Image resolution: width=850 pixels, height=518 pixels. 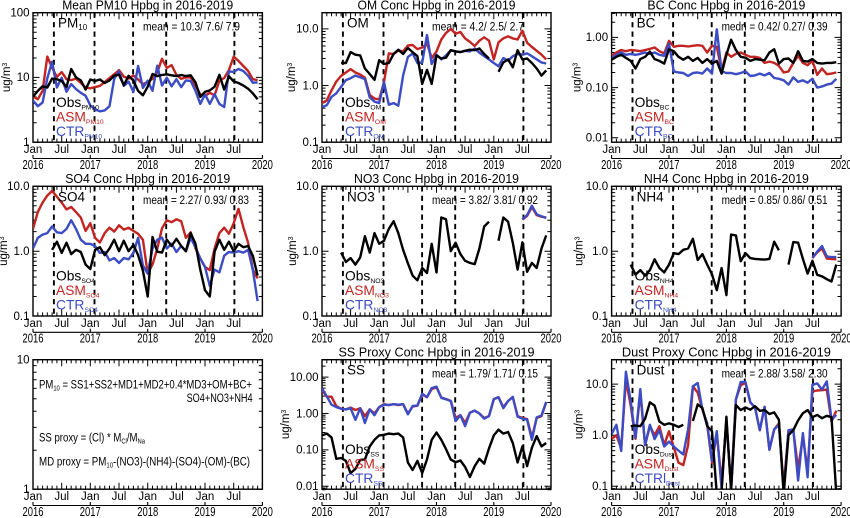 I want to click on svg-text: medn = 0.85/ 0.86/ 0.51, so click(x=775, y=200).